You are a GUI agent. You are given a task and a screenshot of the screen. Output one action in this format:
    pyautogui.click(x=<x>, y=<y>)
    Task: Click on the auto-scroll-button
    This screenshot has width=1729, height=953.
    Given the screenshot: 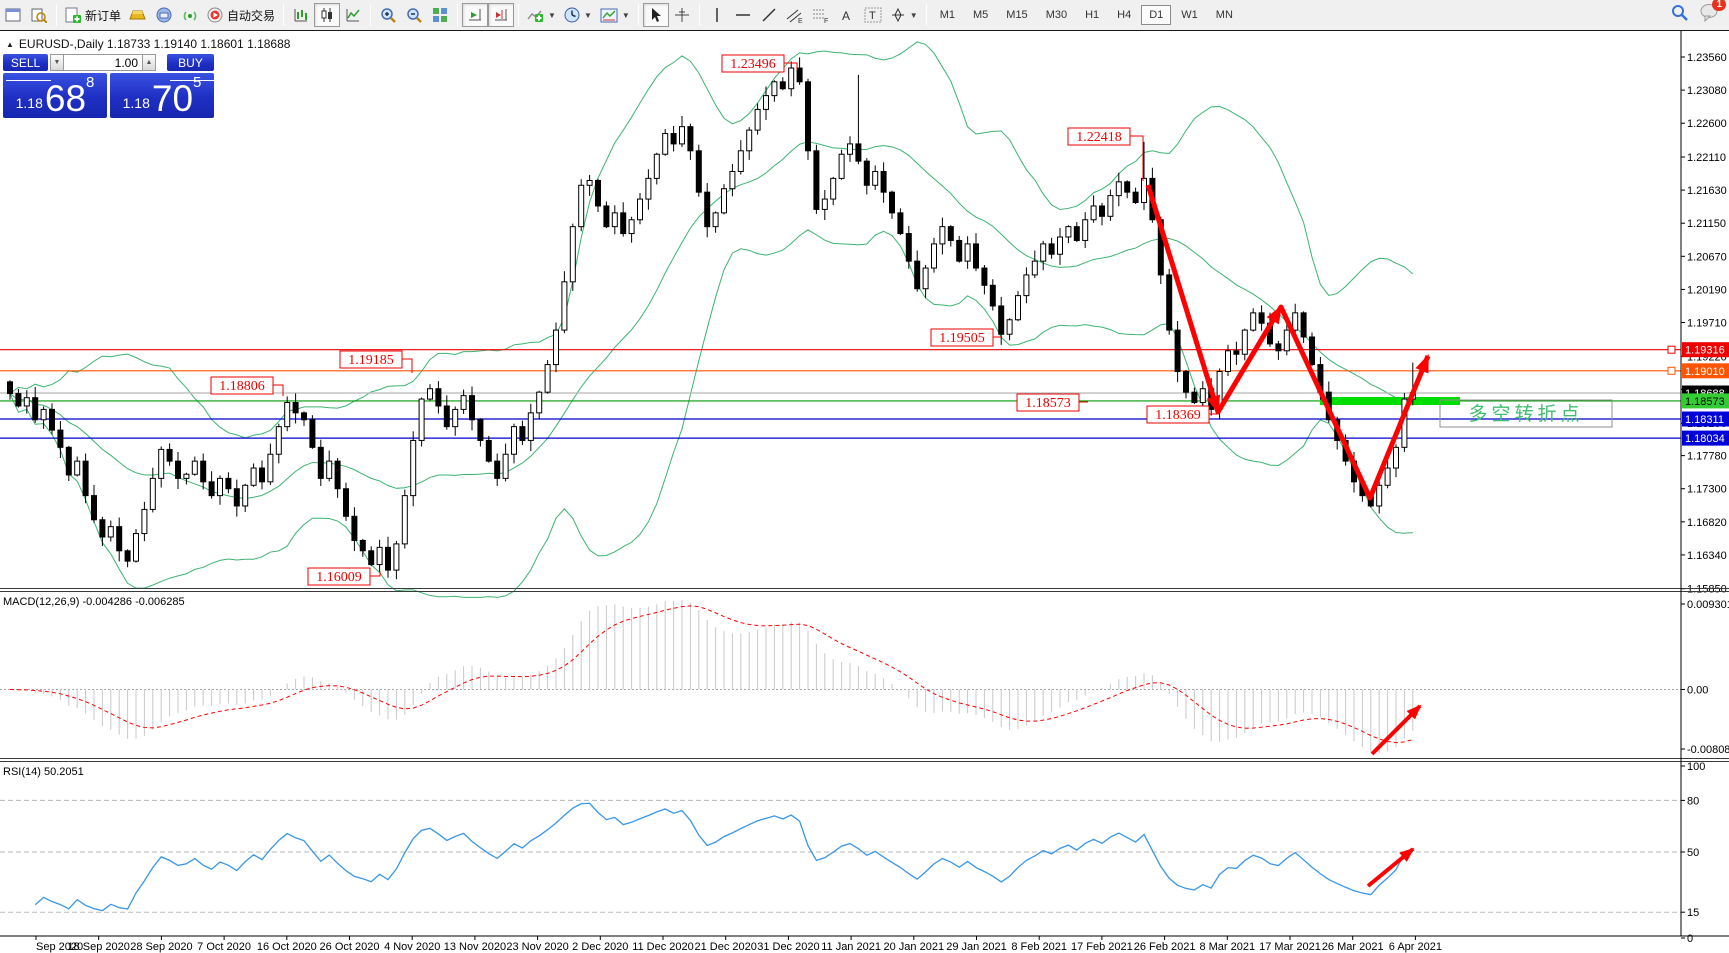 What is the action you would take?
    pyautogui.click(x=475, y=15)
    